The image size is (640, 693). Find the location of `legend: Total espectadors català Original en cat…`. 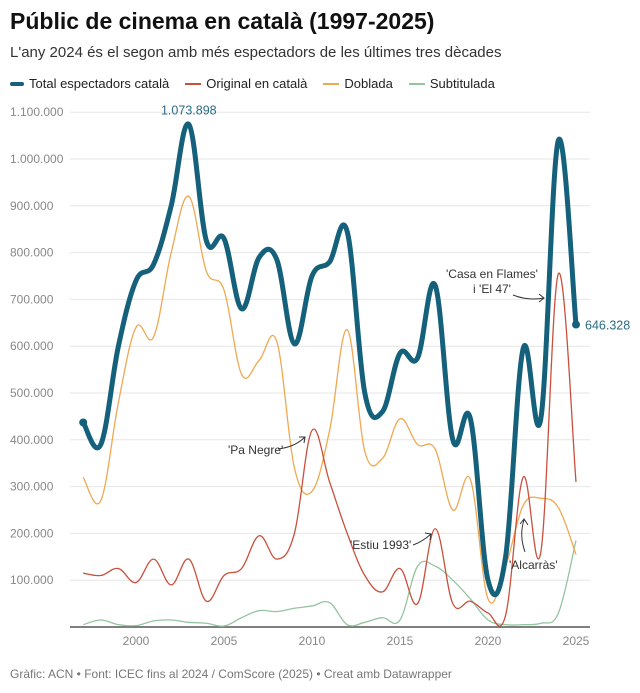

legend: Total espectadors català Original en cat… is located at coordinates (252, 83).